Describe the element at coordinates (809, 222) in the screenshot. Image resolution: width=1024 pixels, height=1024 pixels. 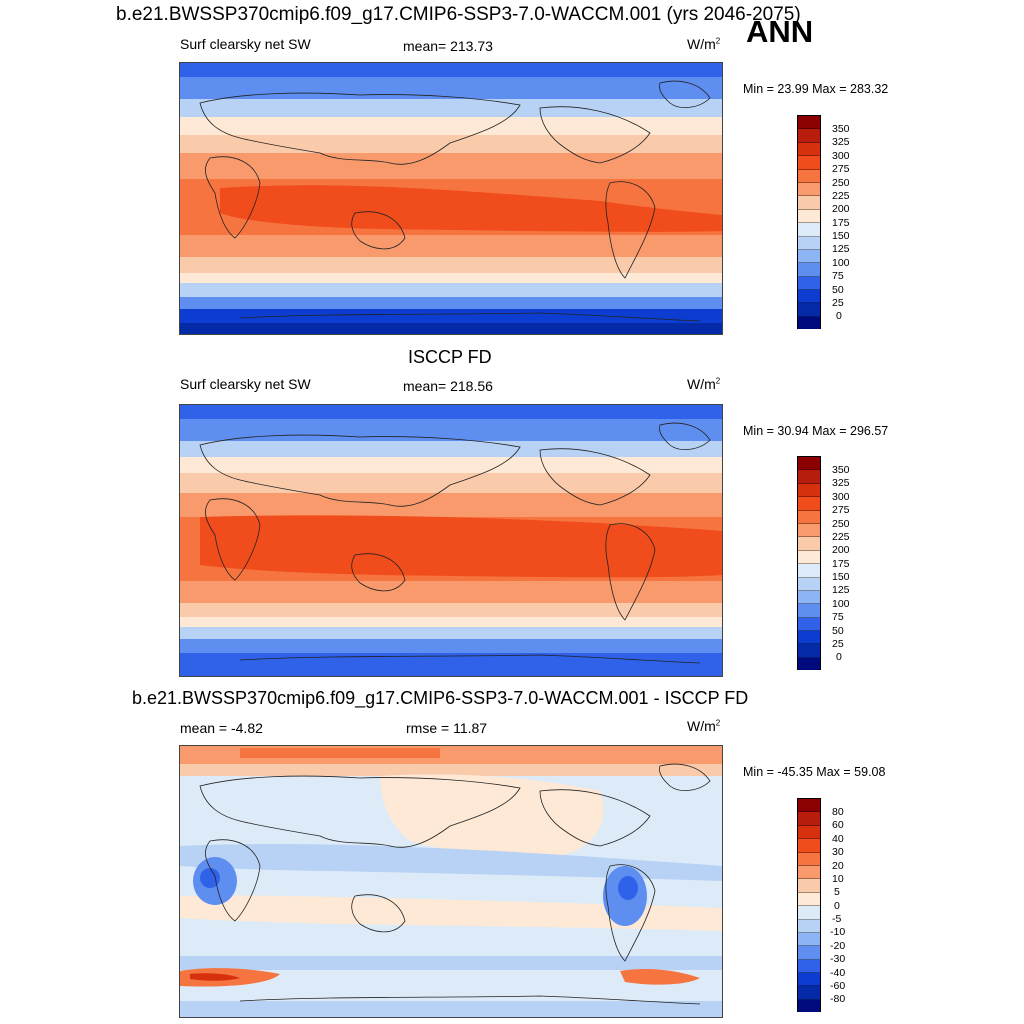
I see `panel1-colorbar` at that location.